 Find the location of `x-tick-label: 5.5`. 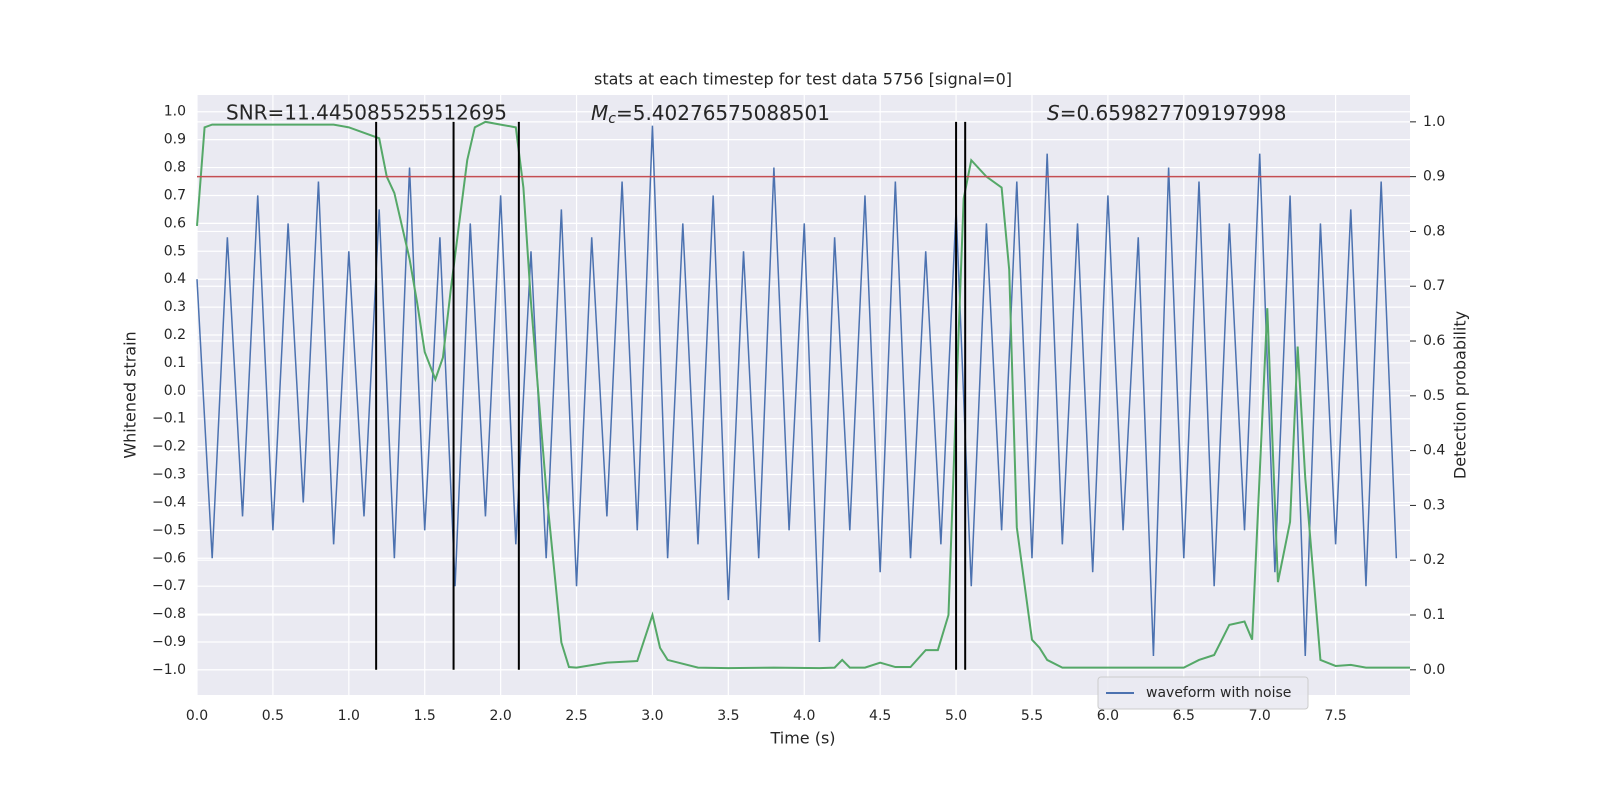

x-tick-label: 5.5 is located at coordinates (1032, 716).